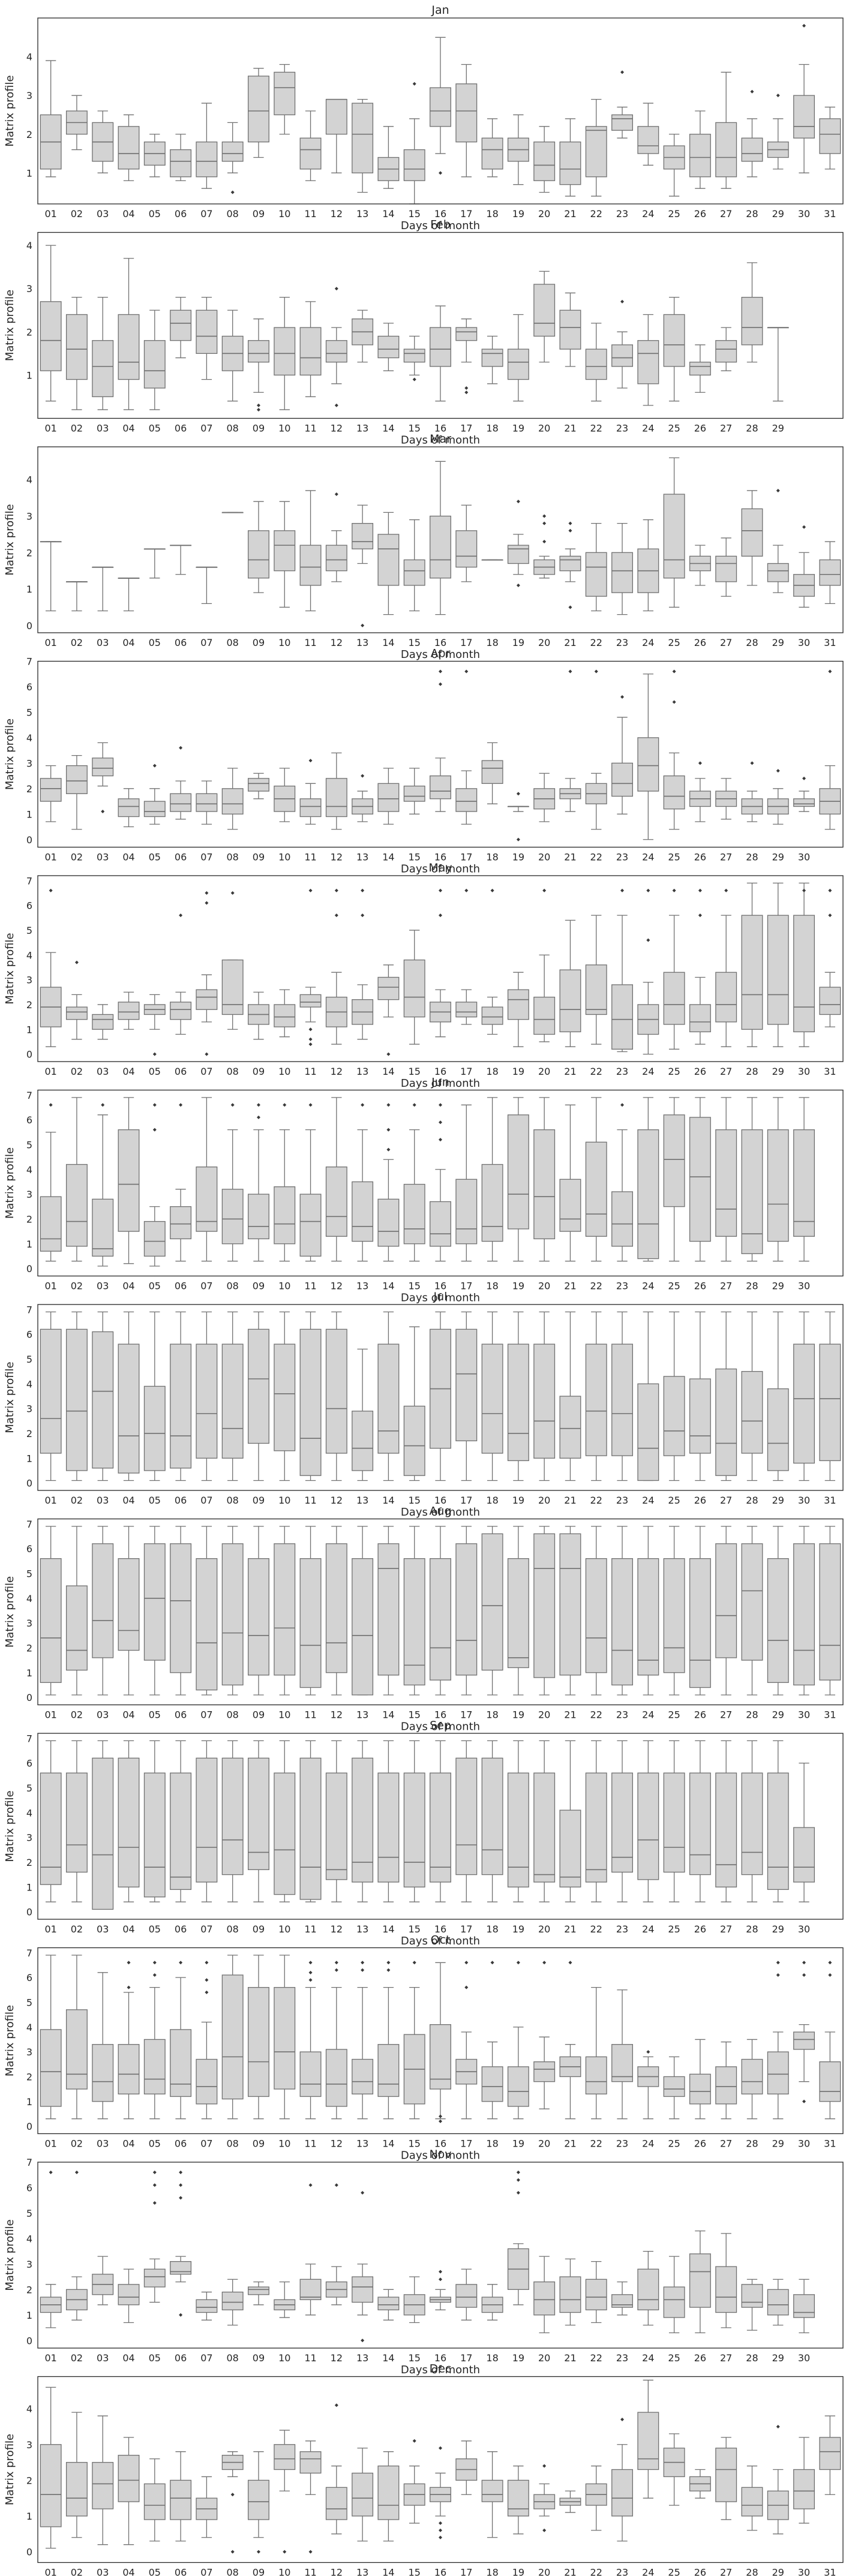  I want to click on x-tick-label: 19, so click(518, 429).